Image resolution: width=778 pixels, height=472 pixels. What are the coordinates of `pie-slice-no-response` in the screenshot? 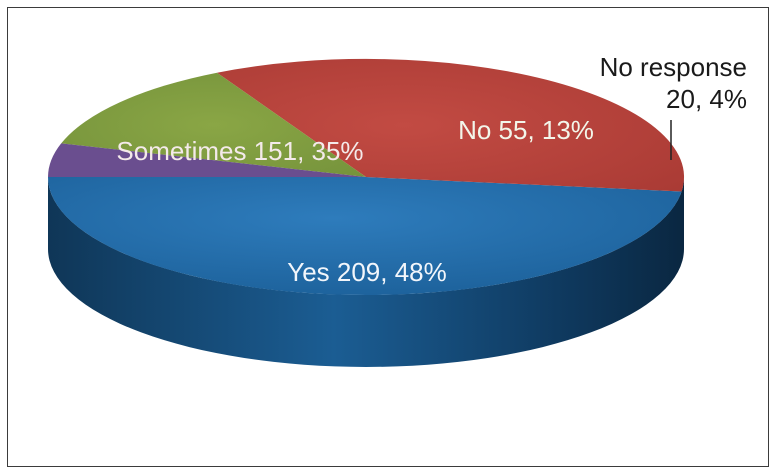 It's located at (207, 160).